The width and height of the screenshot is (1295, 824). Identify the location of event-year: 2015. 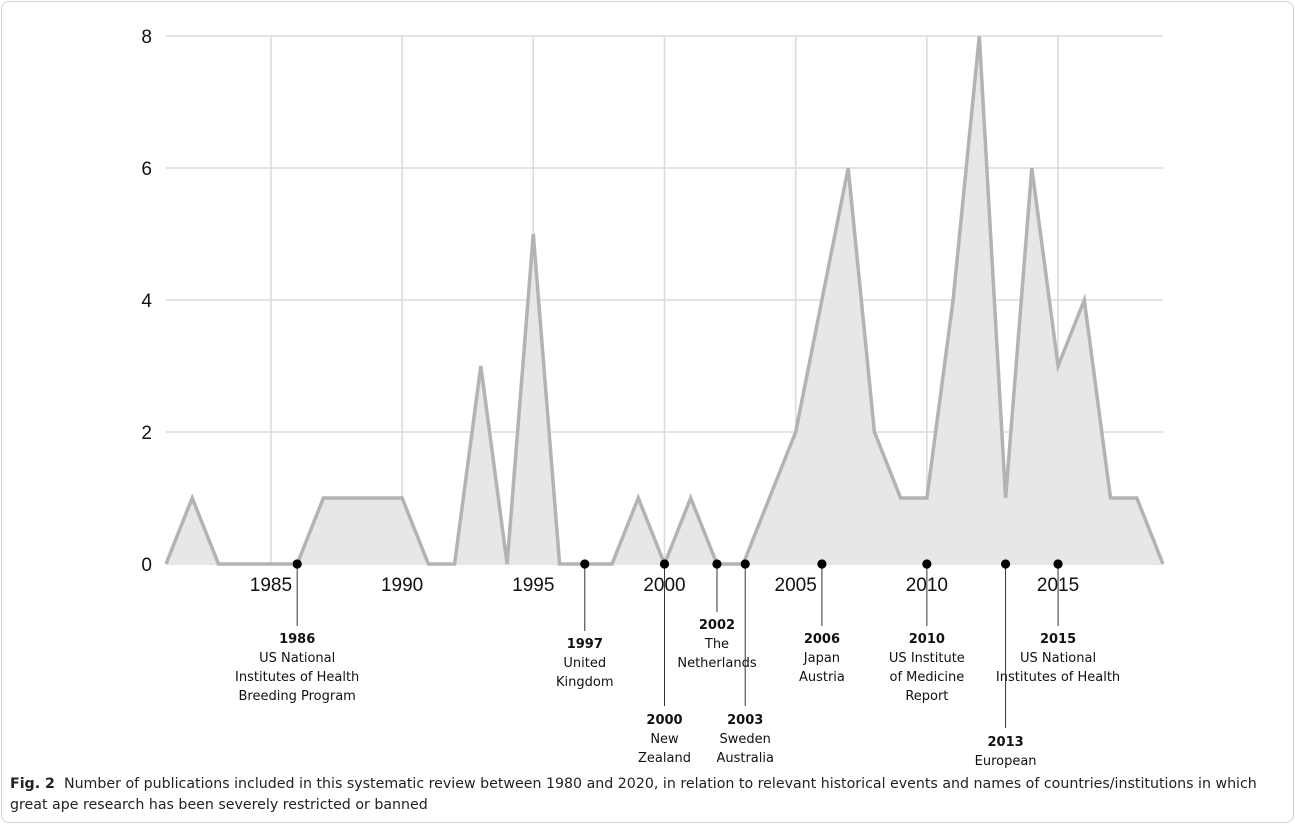
(1058, 639).